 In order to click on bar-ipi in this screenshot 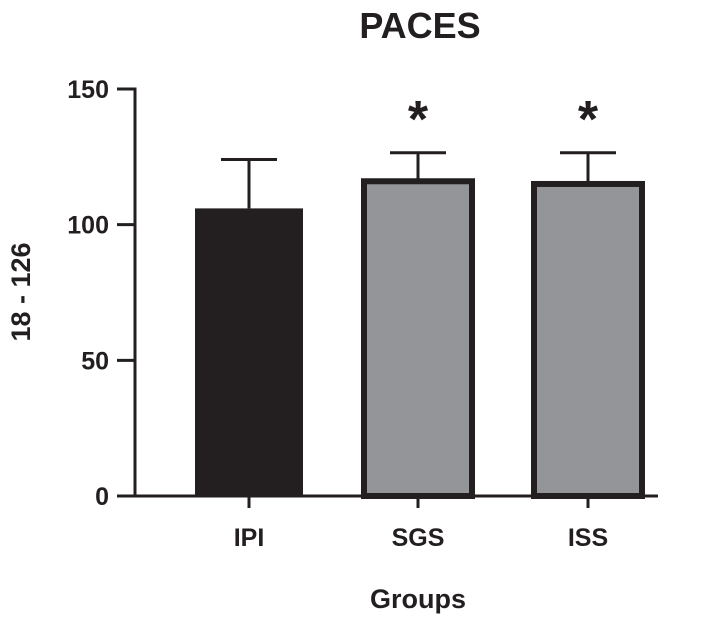, I will do `click(249, 352)`.